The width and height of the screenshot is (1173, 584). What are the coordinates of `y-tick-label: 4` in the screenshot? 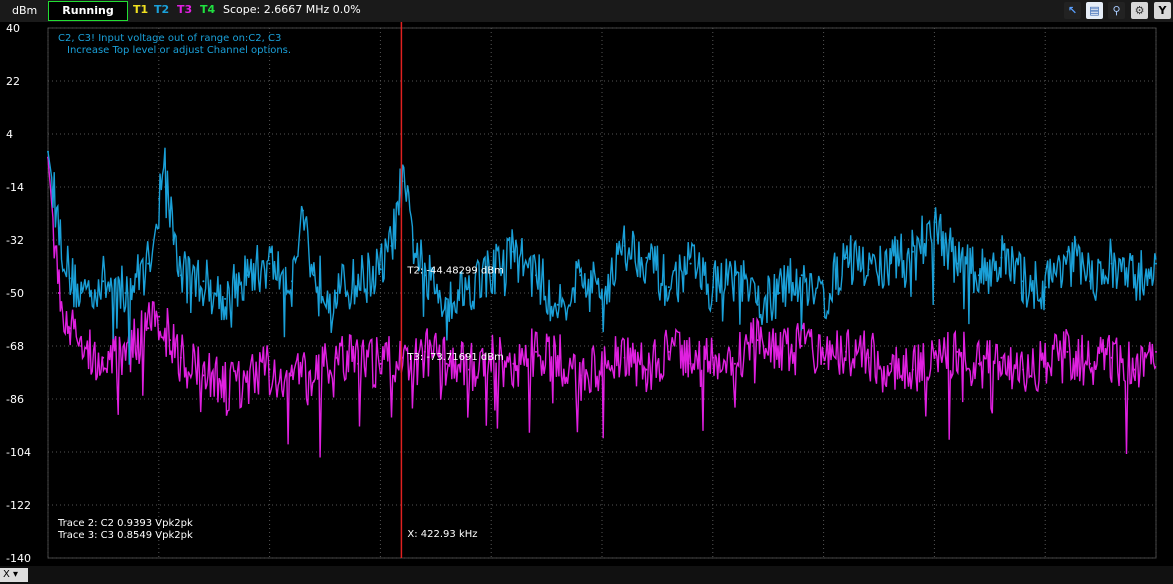 It's located at (9, 134).